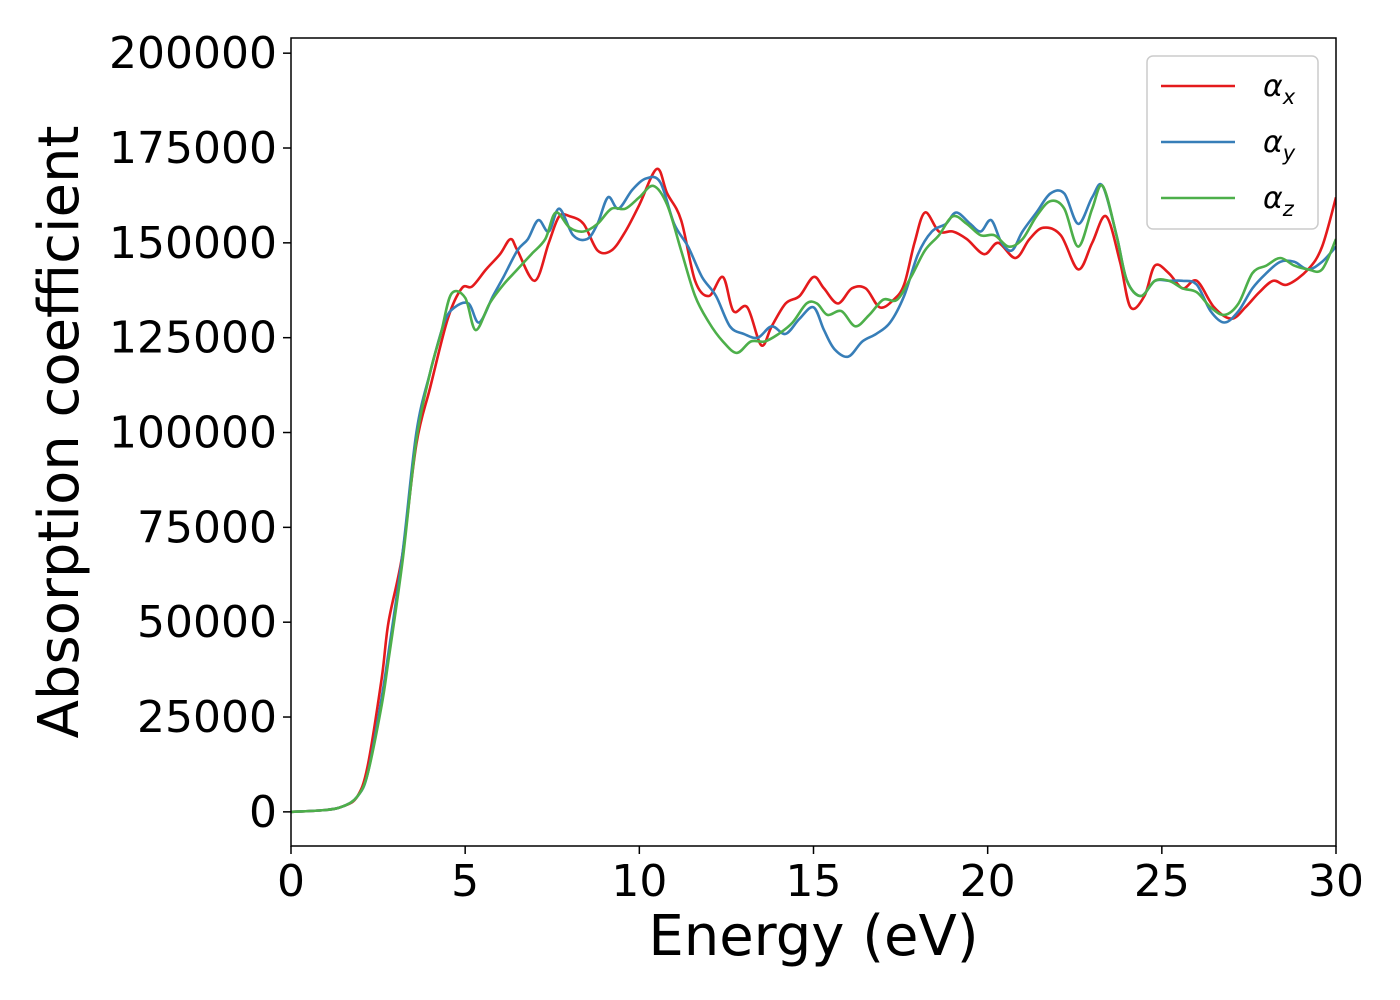 This screenshot has width=1400, height=1000. I want to click on y-tick-label: 0, so click(263, 812).